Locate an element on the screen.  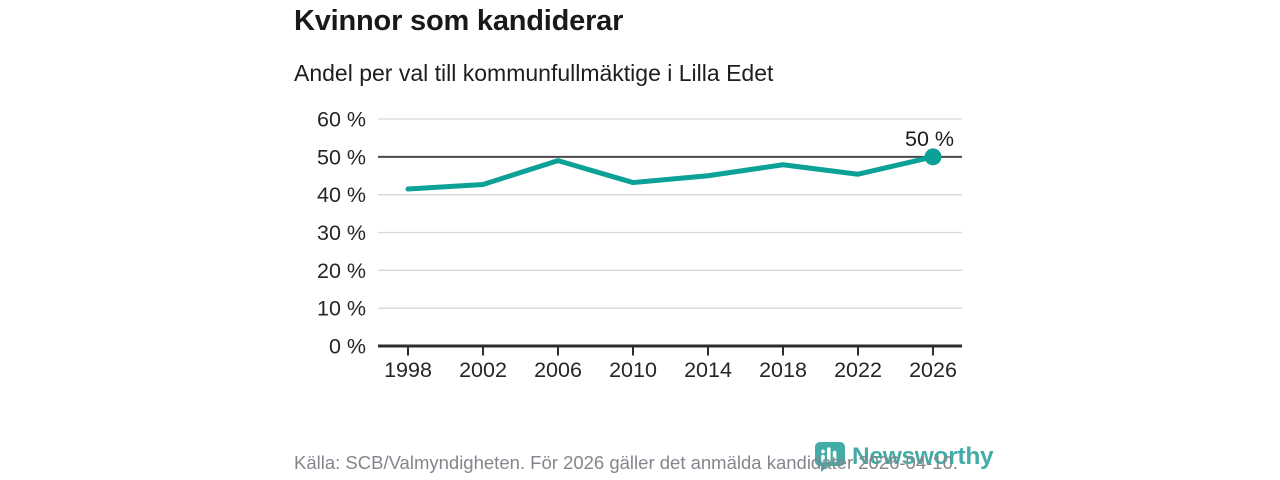
y-axis-label: 30 % is located at coordinates (341, 233).